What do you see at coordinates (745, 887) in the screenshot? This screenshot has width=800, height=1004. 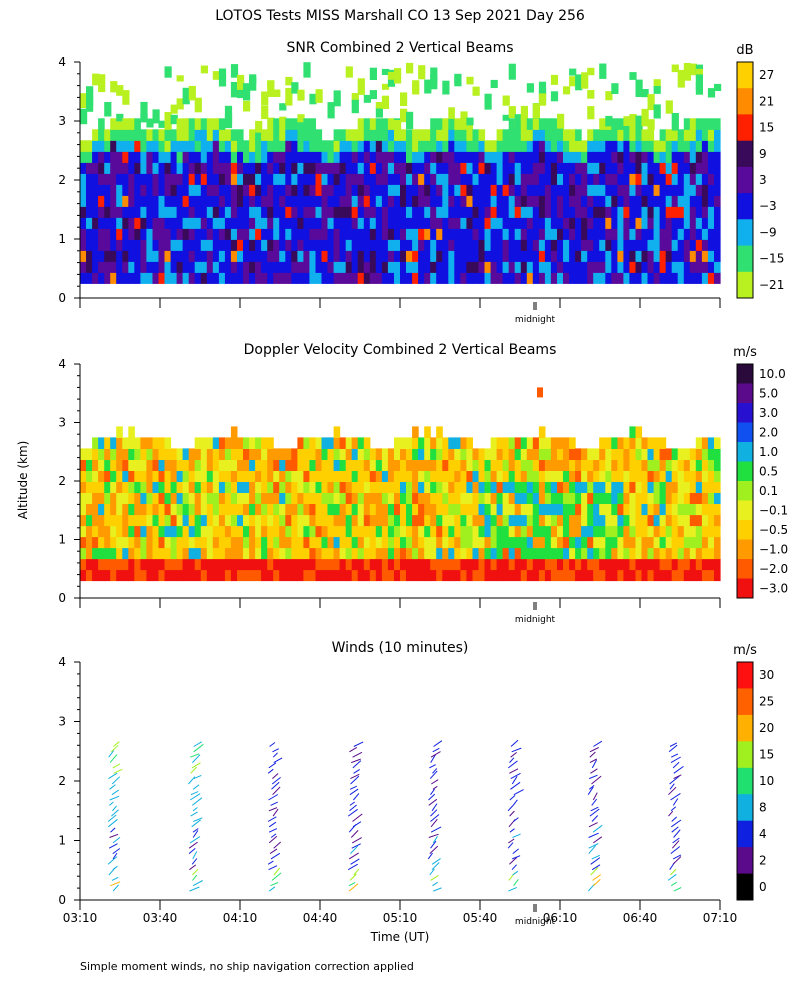 I see `colorbar-swatch` at bounding box center [745, 887].